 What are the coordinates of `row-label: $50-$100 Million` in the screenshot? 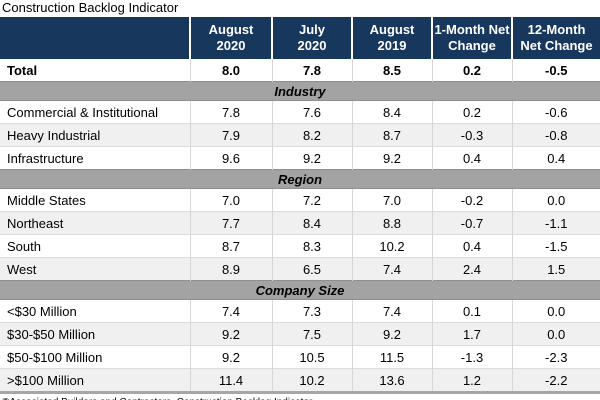 It's located at (95, 357).